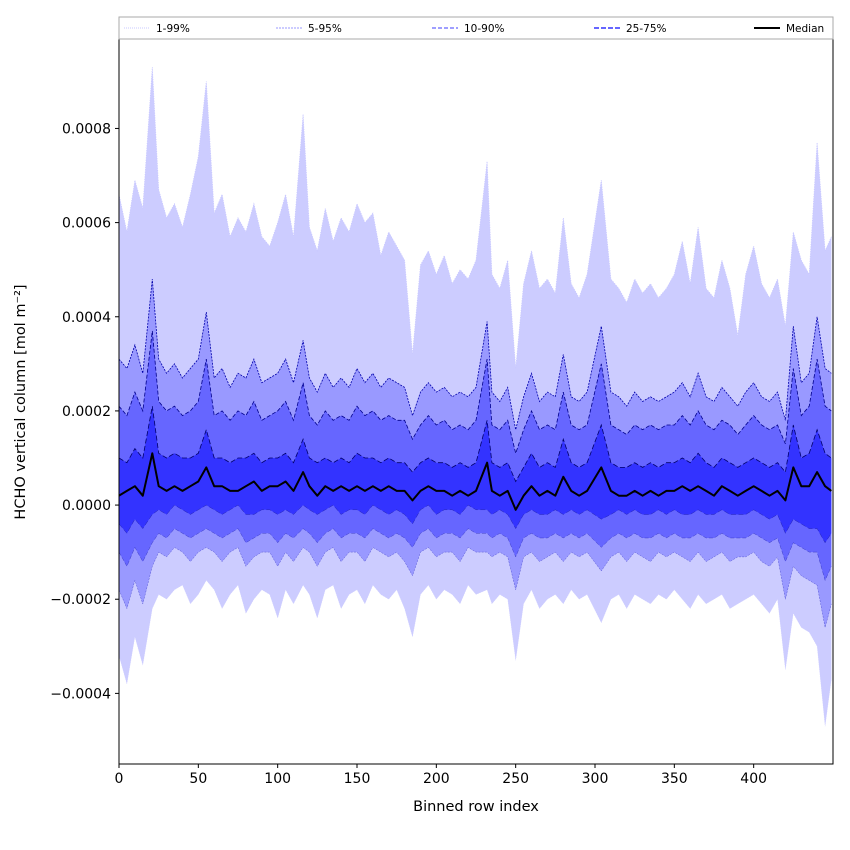 The height and width of the screenshot is (850, 850). Describe the element at coordinates (80, 600) in the screenshot. I see `y-tick-label: −0.0002` at that location.